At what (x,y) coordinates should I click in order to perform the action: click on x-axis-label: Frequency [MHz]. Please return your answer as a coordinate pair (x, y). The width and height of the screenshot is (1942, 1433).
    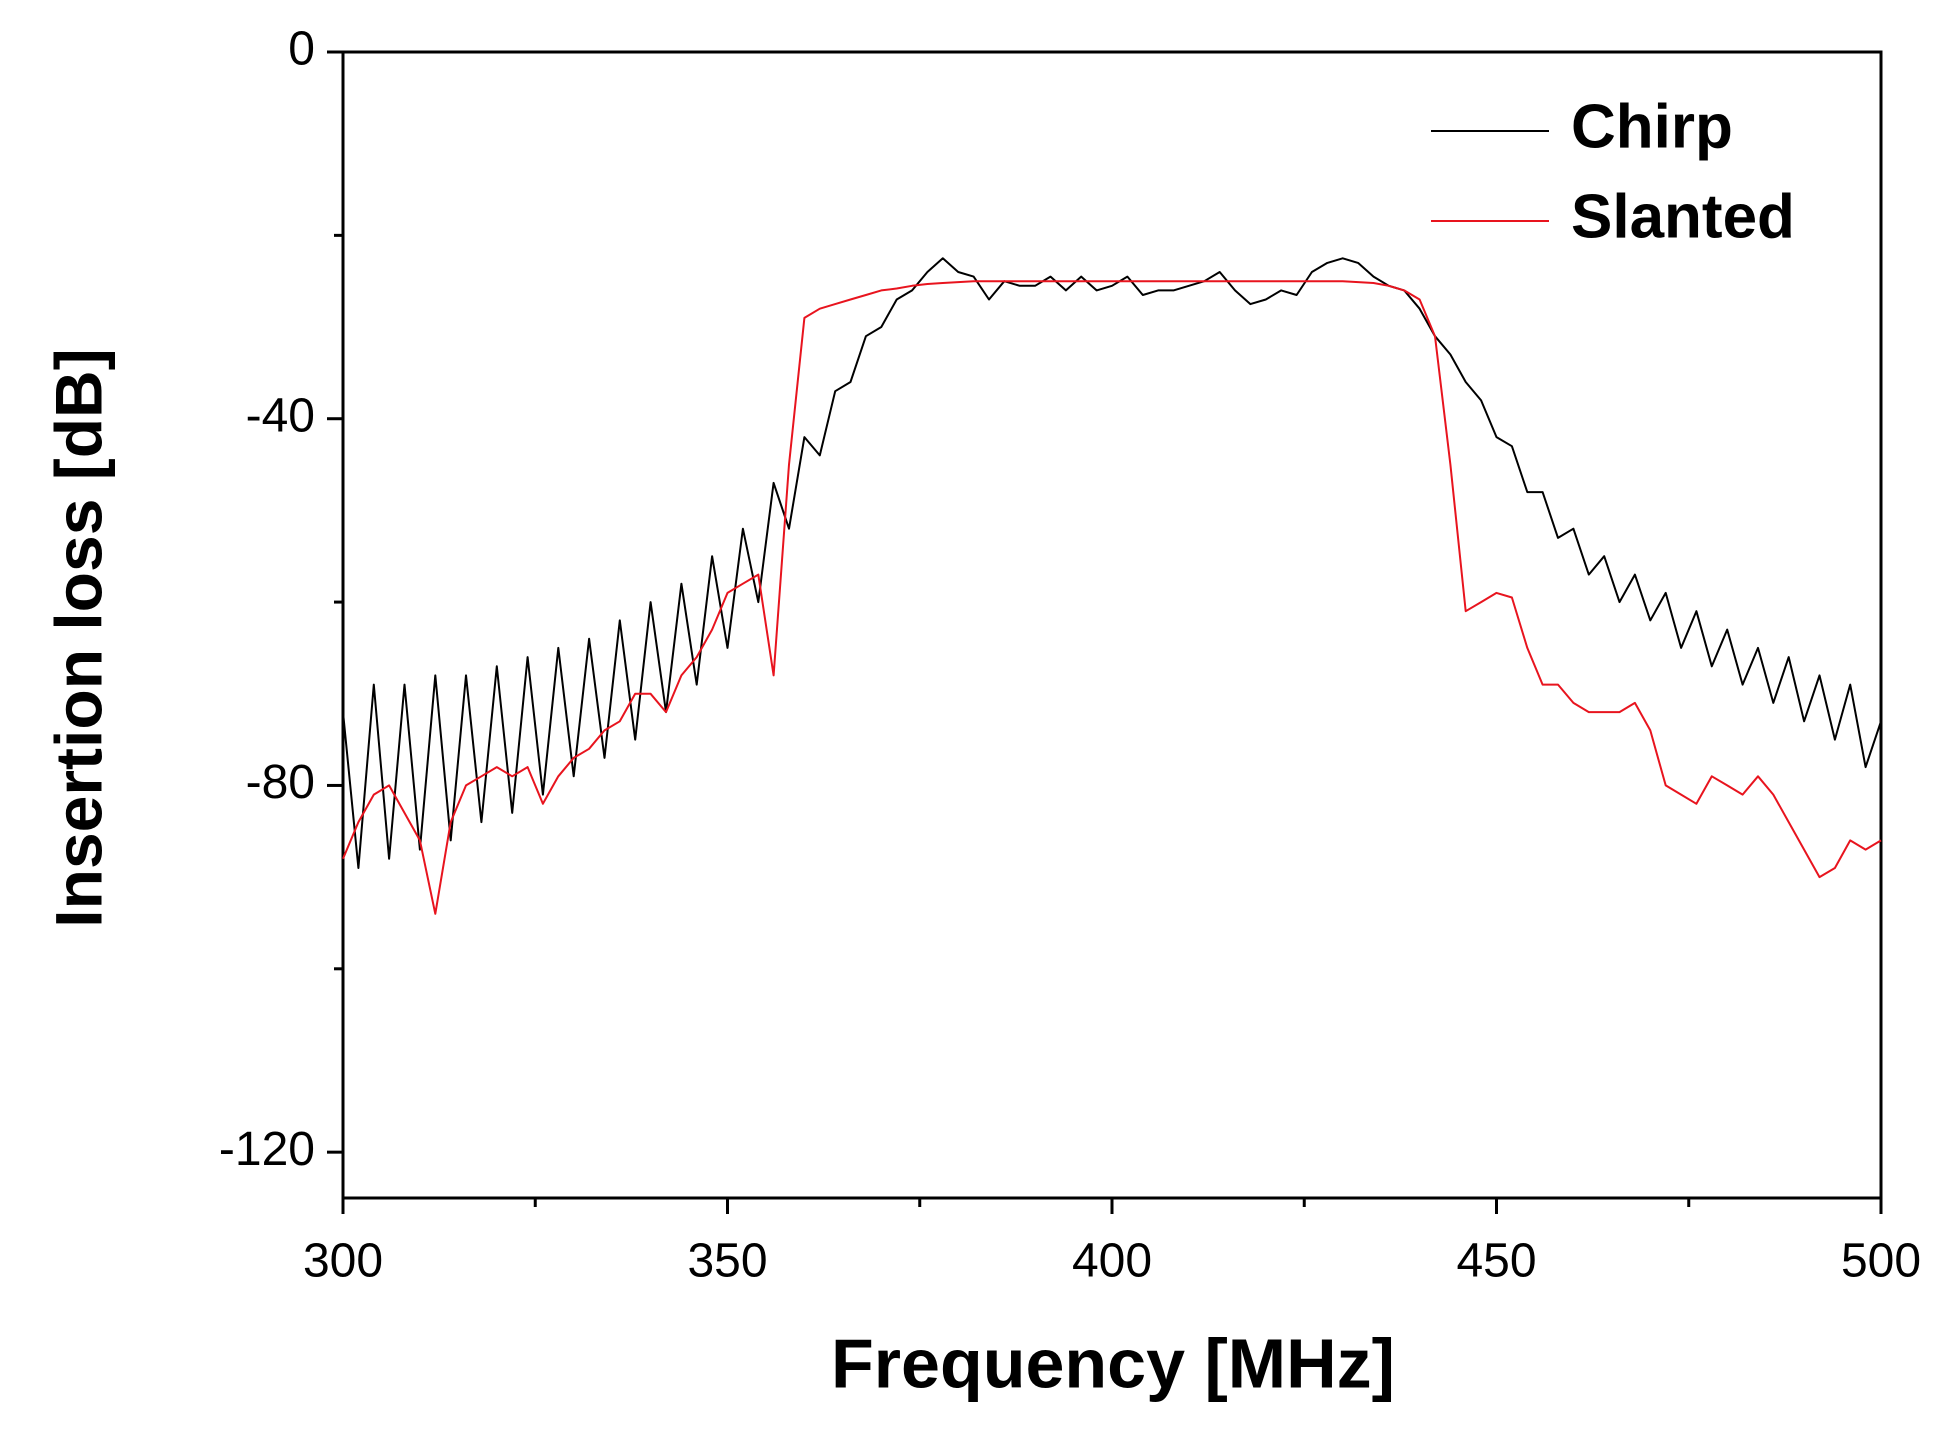
    Looking at the image, I should click on (1113, 1363).